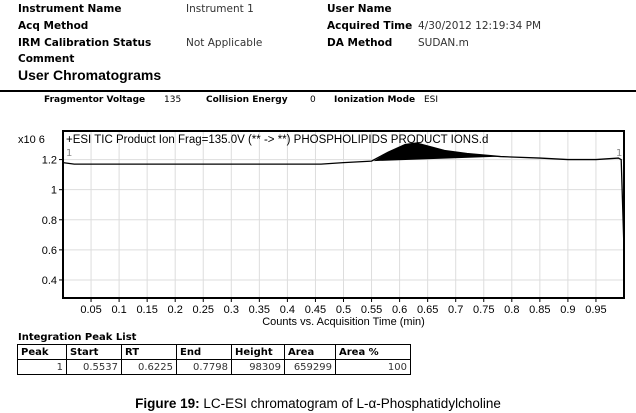 The image size is (636, 413). I want to click on x-axis-label: Counts vs. Acquisition Time (min), so click(343, 322).